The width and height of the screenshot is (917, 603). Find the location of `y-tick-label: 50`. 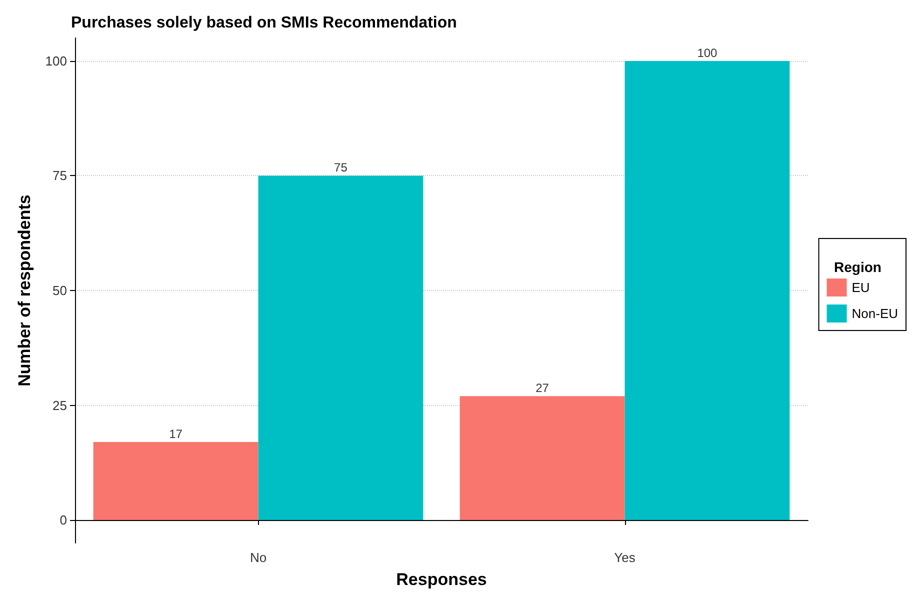

y-tick-label: 50 is located at coordinates (59, 290).